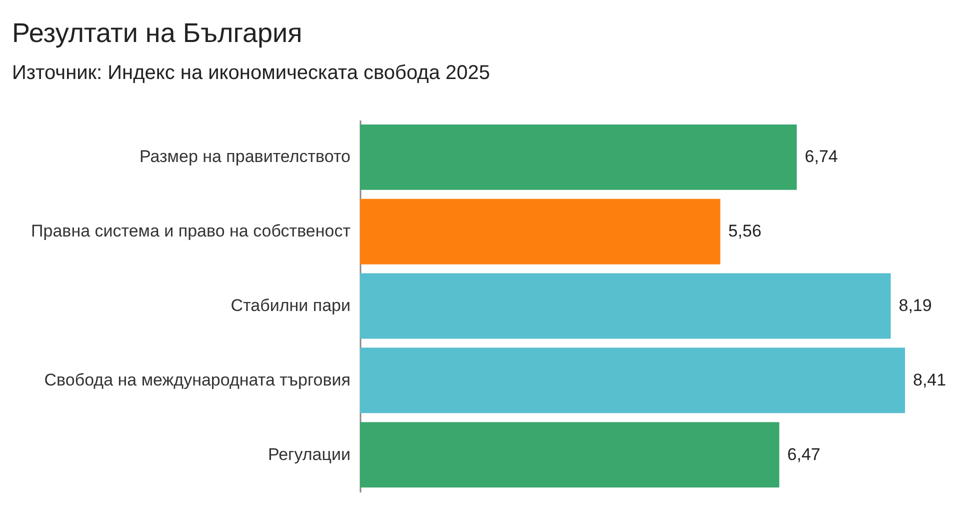  What do you see at coordinates (821, 156) in the screenshot?
I see `data-label: 6,74` at bounding box center [821, 156].